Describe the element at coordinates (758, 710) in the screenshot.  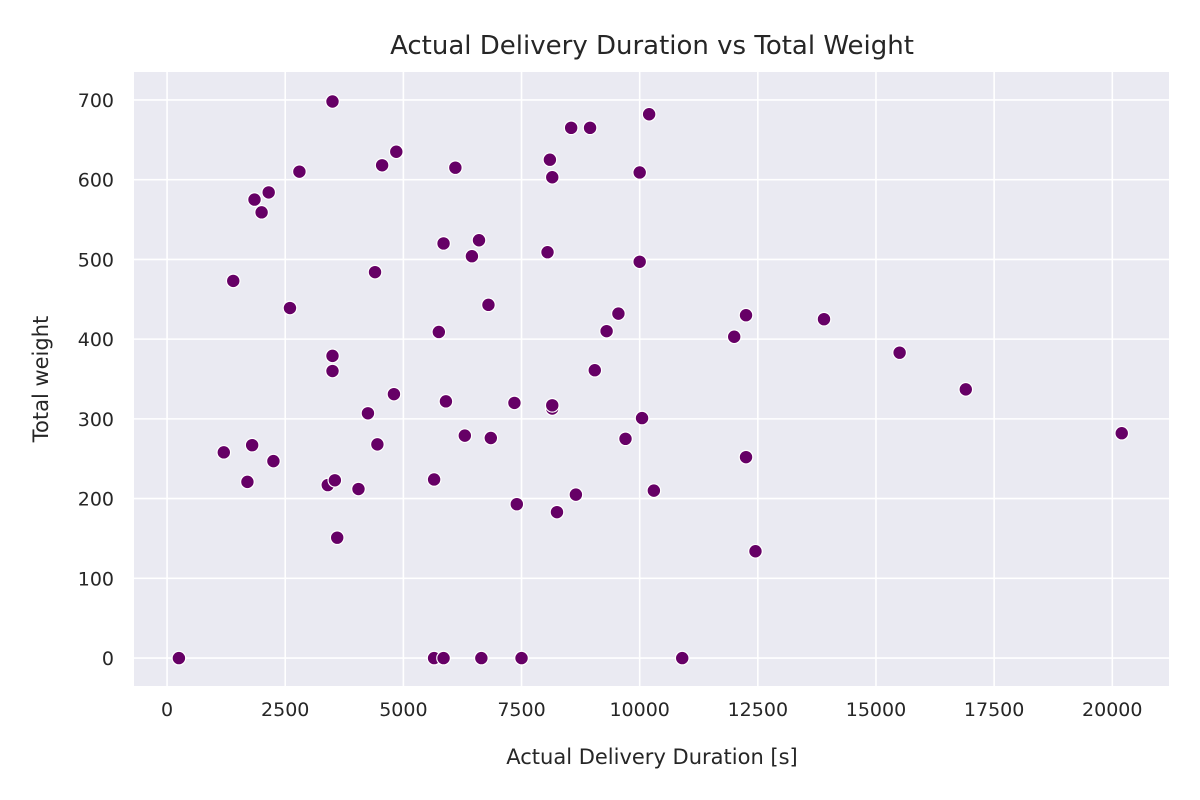
I see `x-tick-label: 12500` at that location.